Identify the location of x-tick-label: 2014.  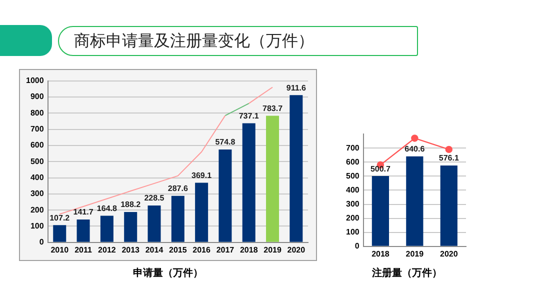
(154, 249).